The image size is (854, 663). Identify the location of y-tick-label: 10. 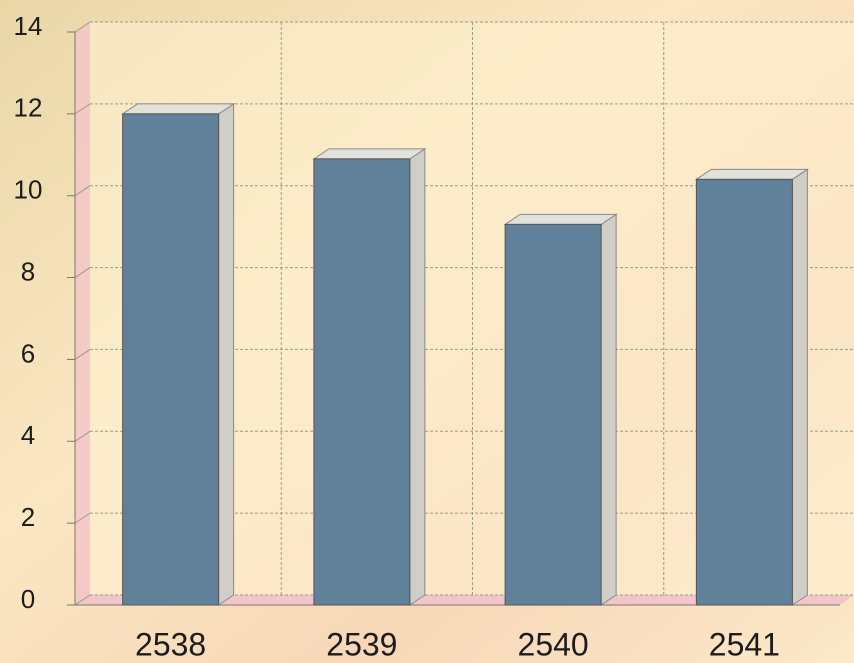
(28, 190).